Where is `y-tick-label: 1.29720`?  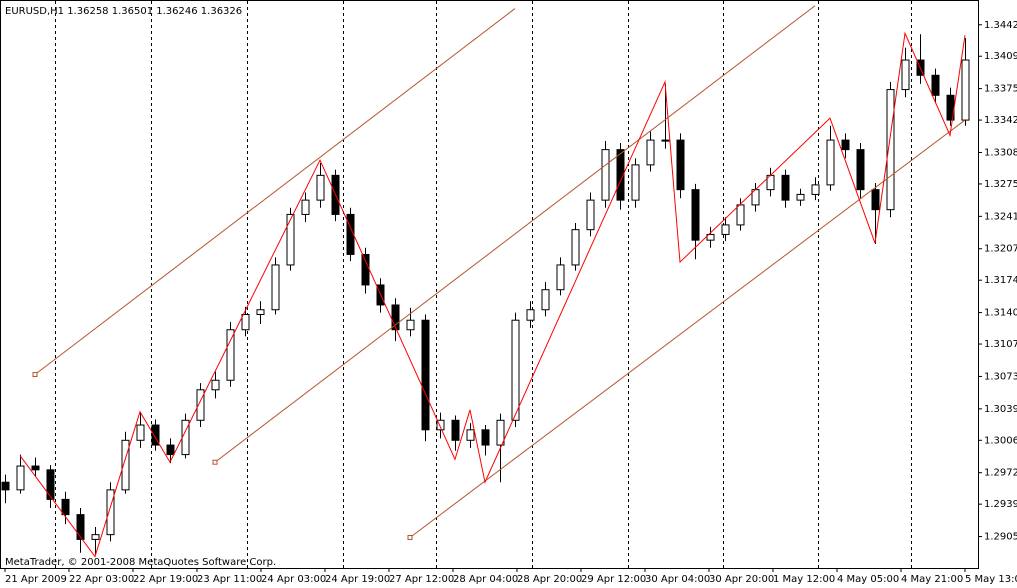
y-tick-label: 1.29720 is located at coordinates (1000, 473).